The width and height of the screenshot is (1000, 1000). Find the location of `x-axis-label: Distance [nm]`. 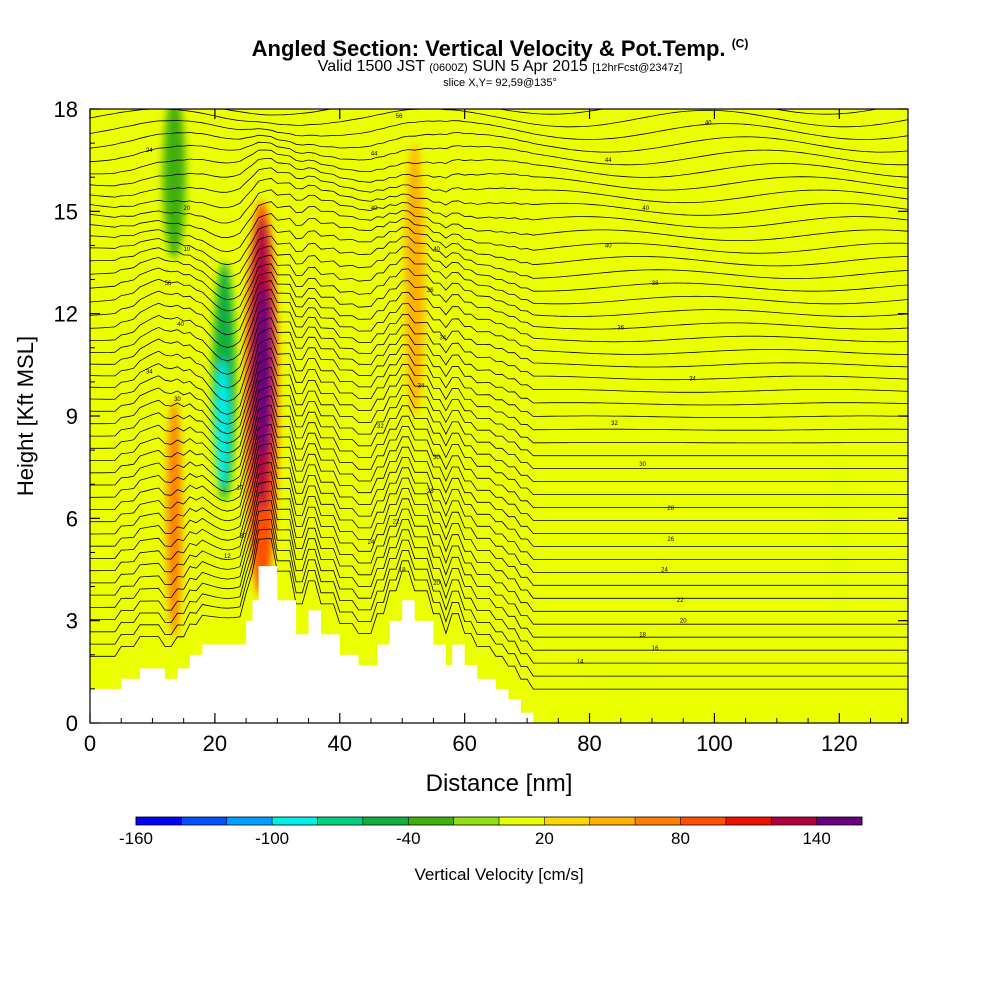

x-axis-label: Distance [nm] is located at coordinates (499, 783).